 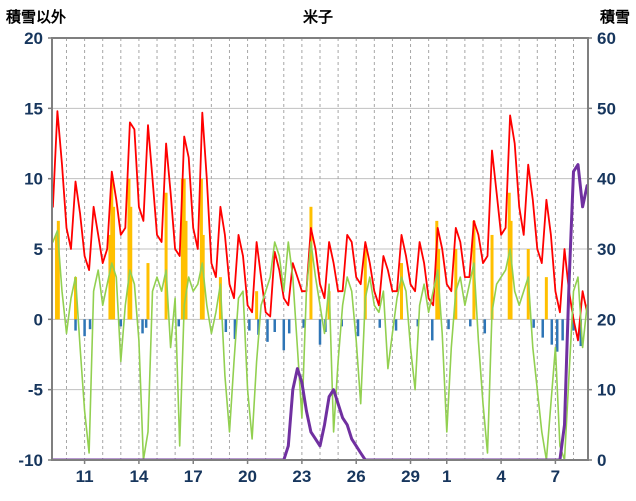 What do you see at coordinates (138, 476) in the screenshot?
I see `svg-text: 14` at bounding box center [138, 476].